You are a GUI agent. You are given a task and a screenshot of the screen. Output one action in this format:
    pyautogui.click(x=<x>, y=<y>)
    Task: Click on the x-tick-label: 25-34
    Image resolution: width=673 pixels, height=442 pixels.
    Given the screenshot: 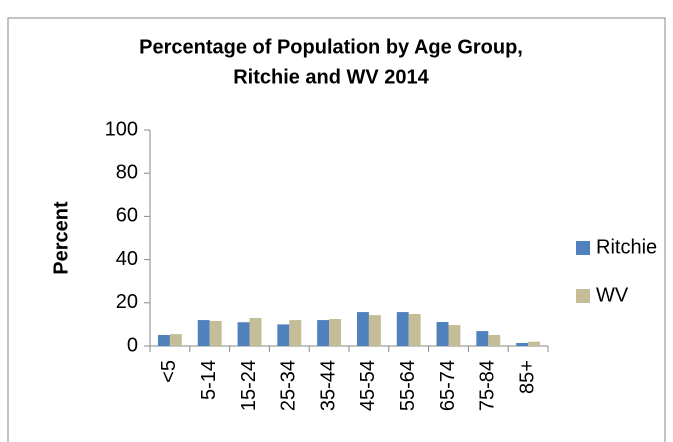 What is the action you would take?
    pyautogui.click(x=289, y=385)
    